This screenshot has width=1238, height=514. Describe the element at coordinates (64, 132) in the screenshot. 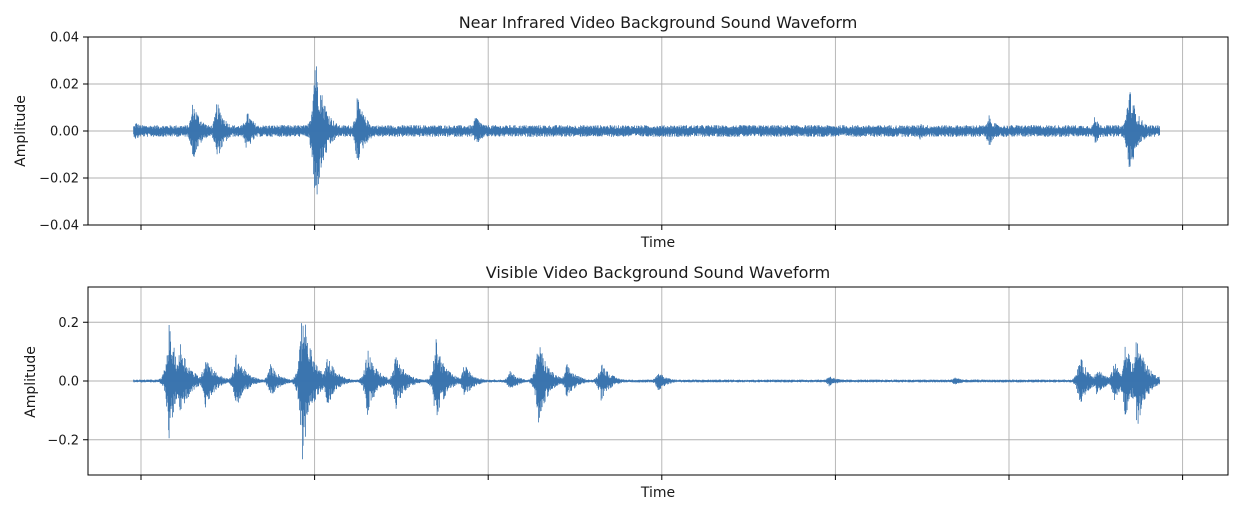

I see `y-tick-label: 0.00` at that location.